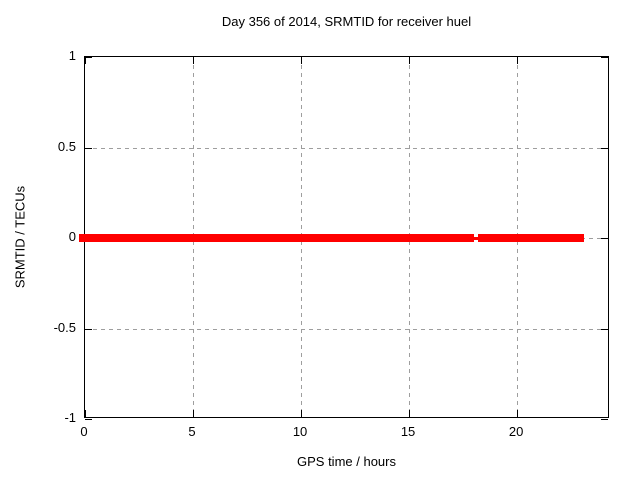 The height and width of the screenshot is (480, 640). Describe the element at coordinates (300, 431) in the screenshot. I see `x-tick-label: 10` at that location.